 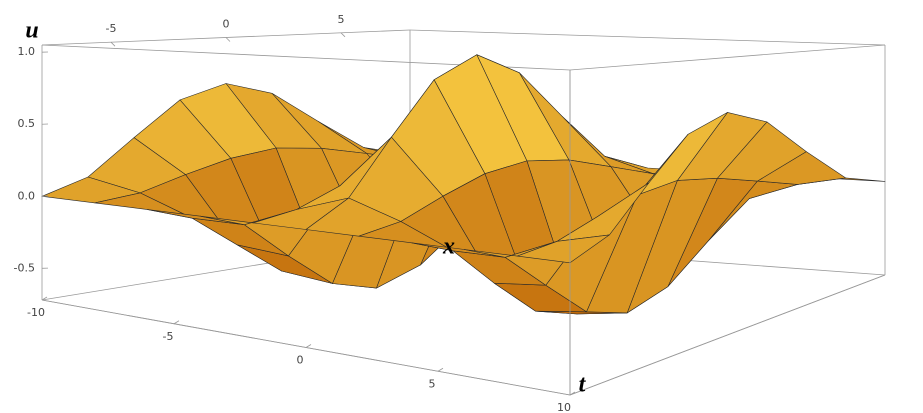 What do you see at coordinates (36, 312) in the screenshot?
I see `t-tick-label: -10` at bounding box center [36, 312].